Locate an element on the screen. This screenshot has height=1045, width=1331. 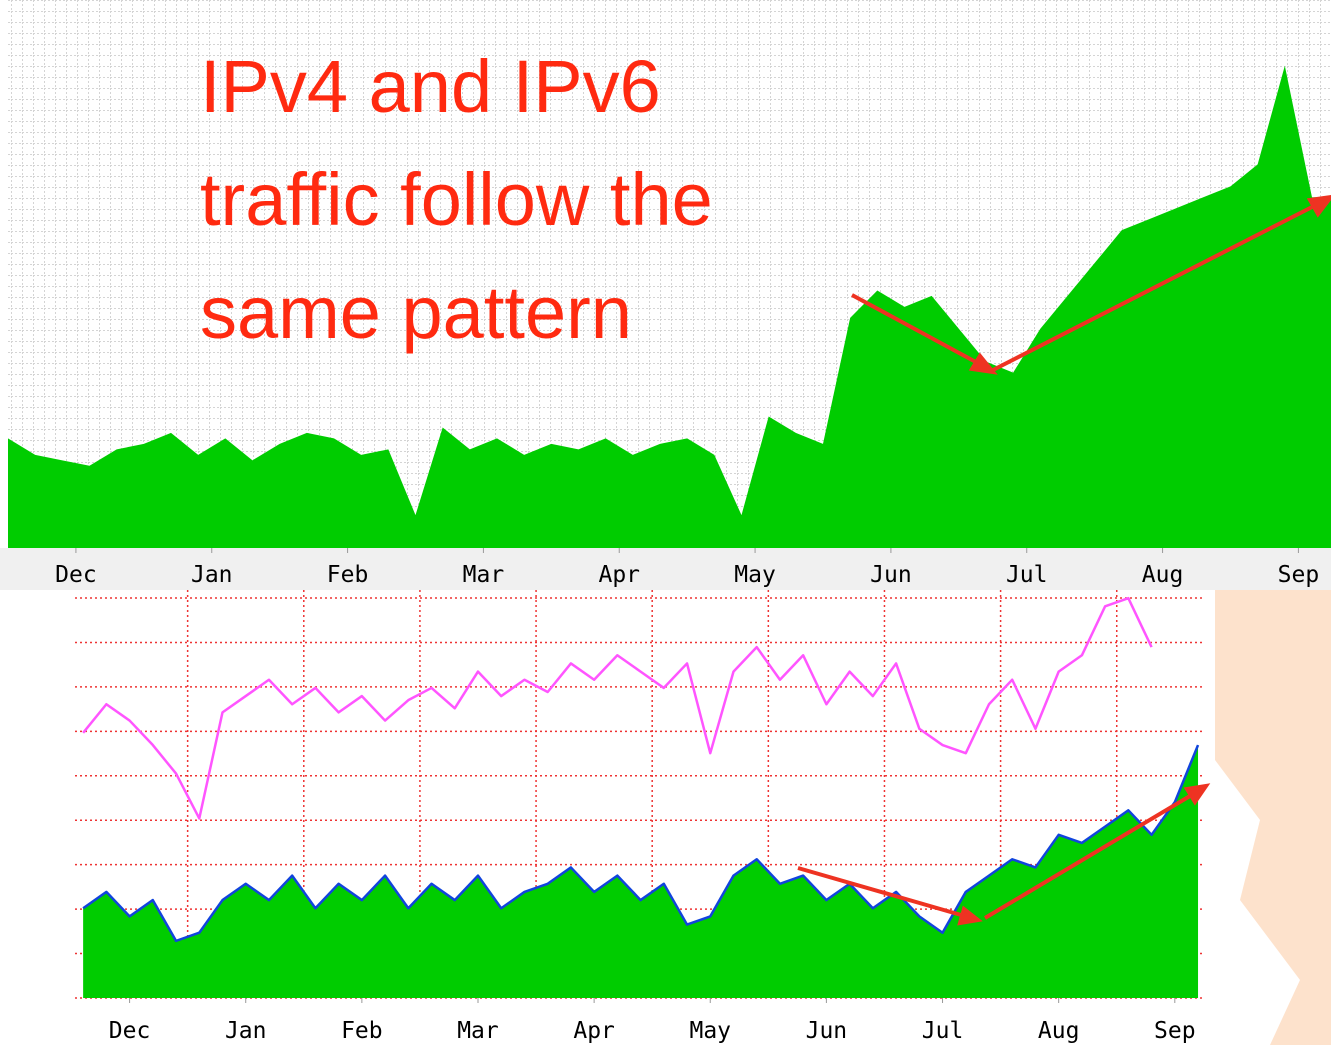
background-shape is located at coordinates (1273, 817).